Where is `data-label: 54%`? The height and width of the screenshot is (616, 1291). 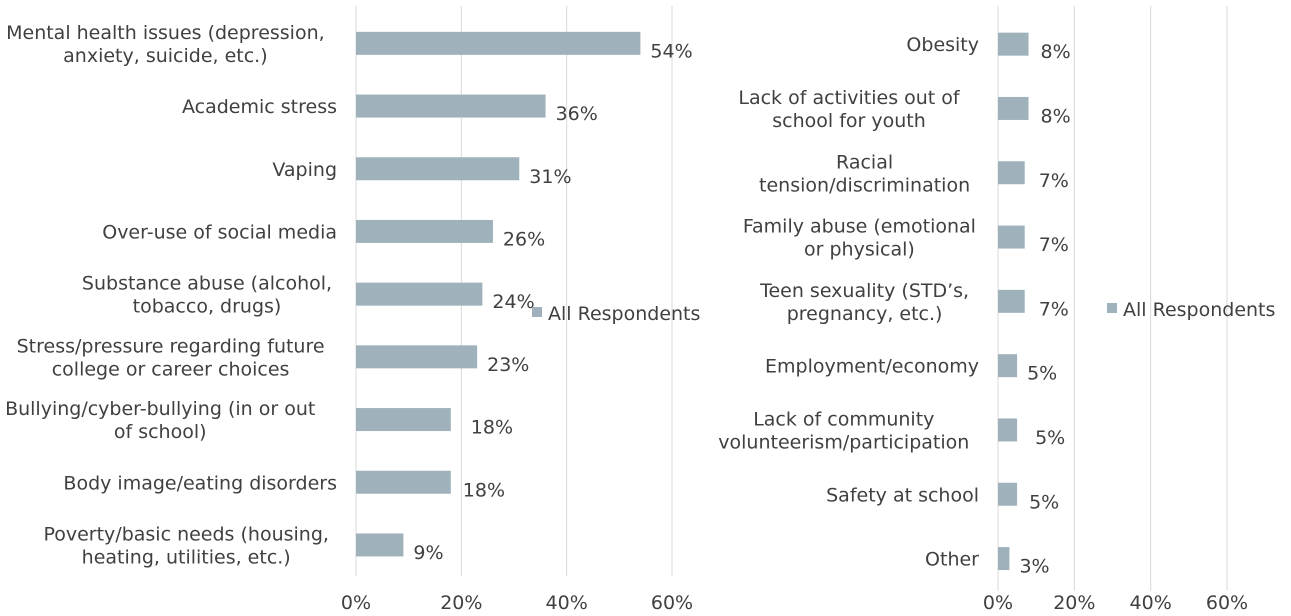 data-label: 54% is located at coordinates (671, 51).